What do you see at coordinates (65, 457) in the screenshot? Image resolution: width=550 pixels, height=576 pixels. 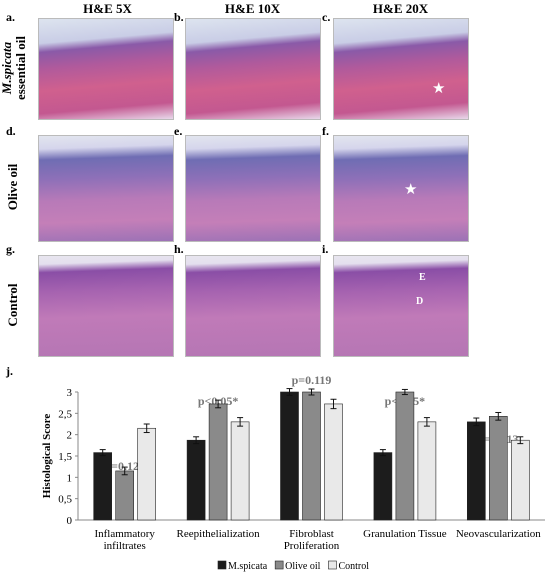 I see `y-tick-label: 1,5` at bounding box center [65, 457].